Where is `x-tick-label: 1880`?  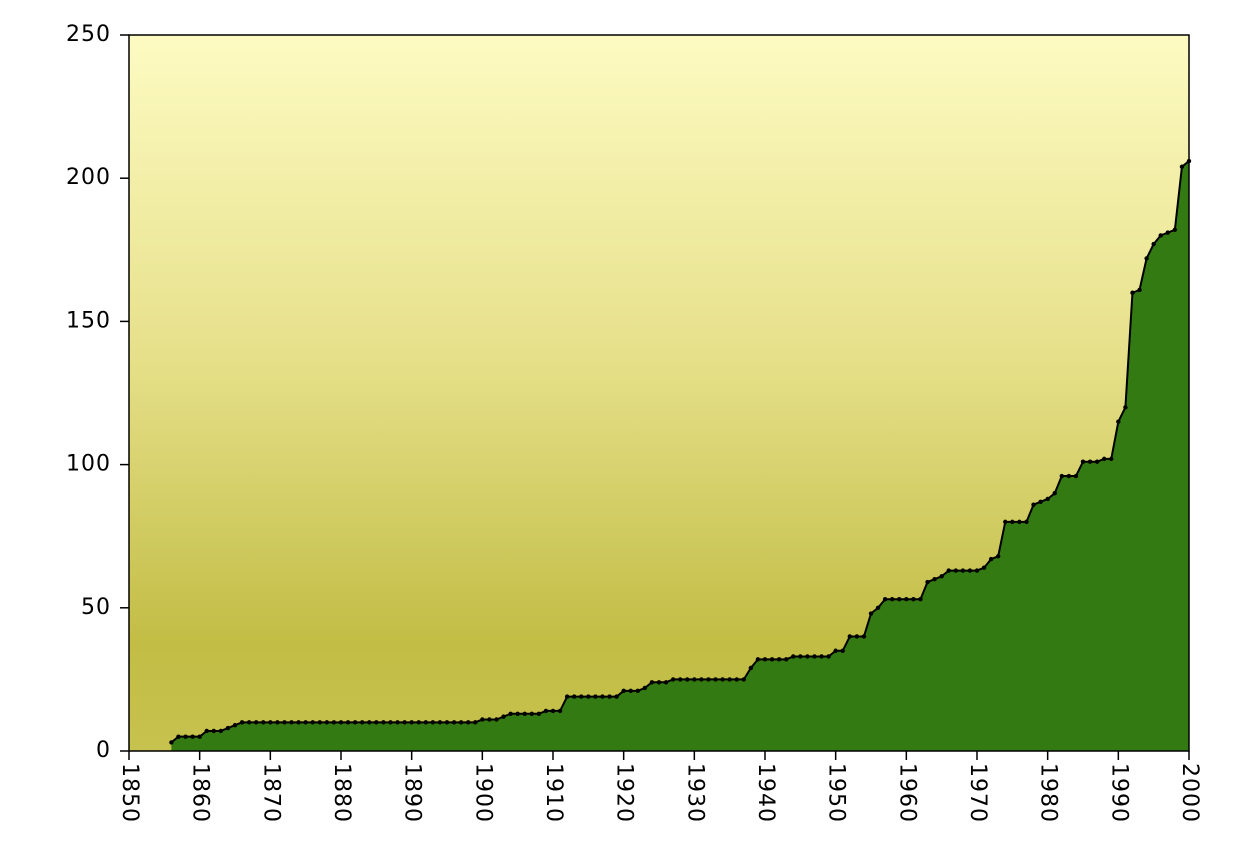
x-tick-label: 1880 is located at coordinates (341, 793).